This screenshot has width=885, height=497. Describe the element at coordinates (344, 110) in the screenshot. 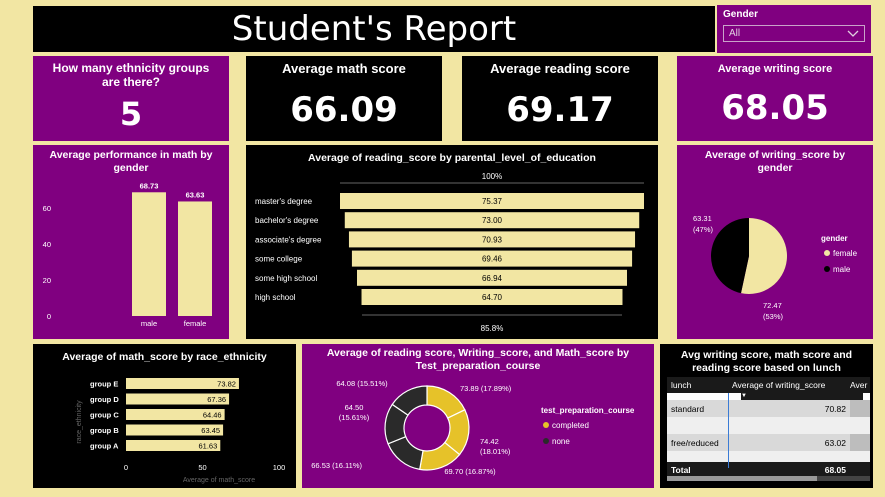

I see `card-value: 66.09` at that location.